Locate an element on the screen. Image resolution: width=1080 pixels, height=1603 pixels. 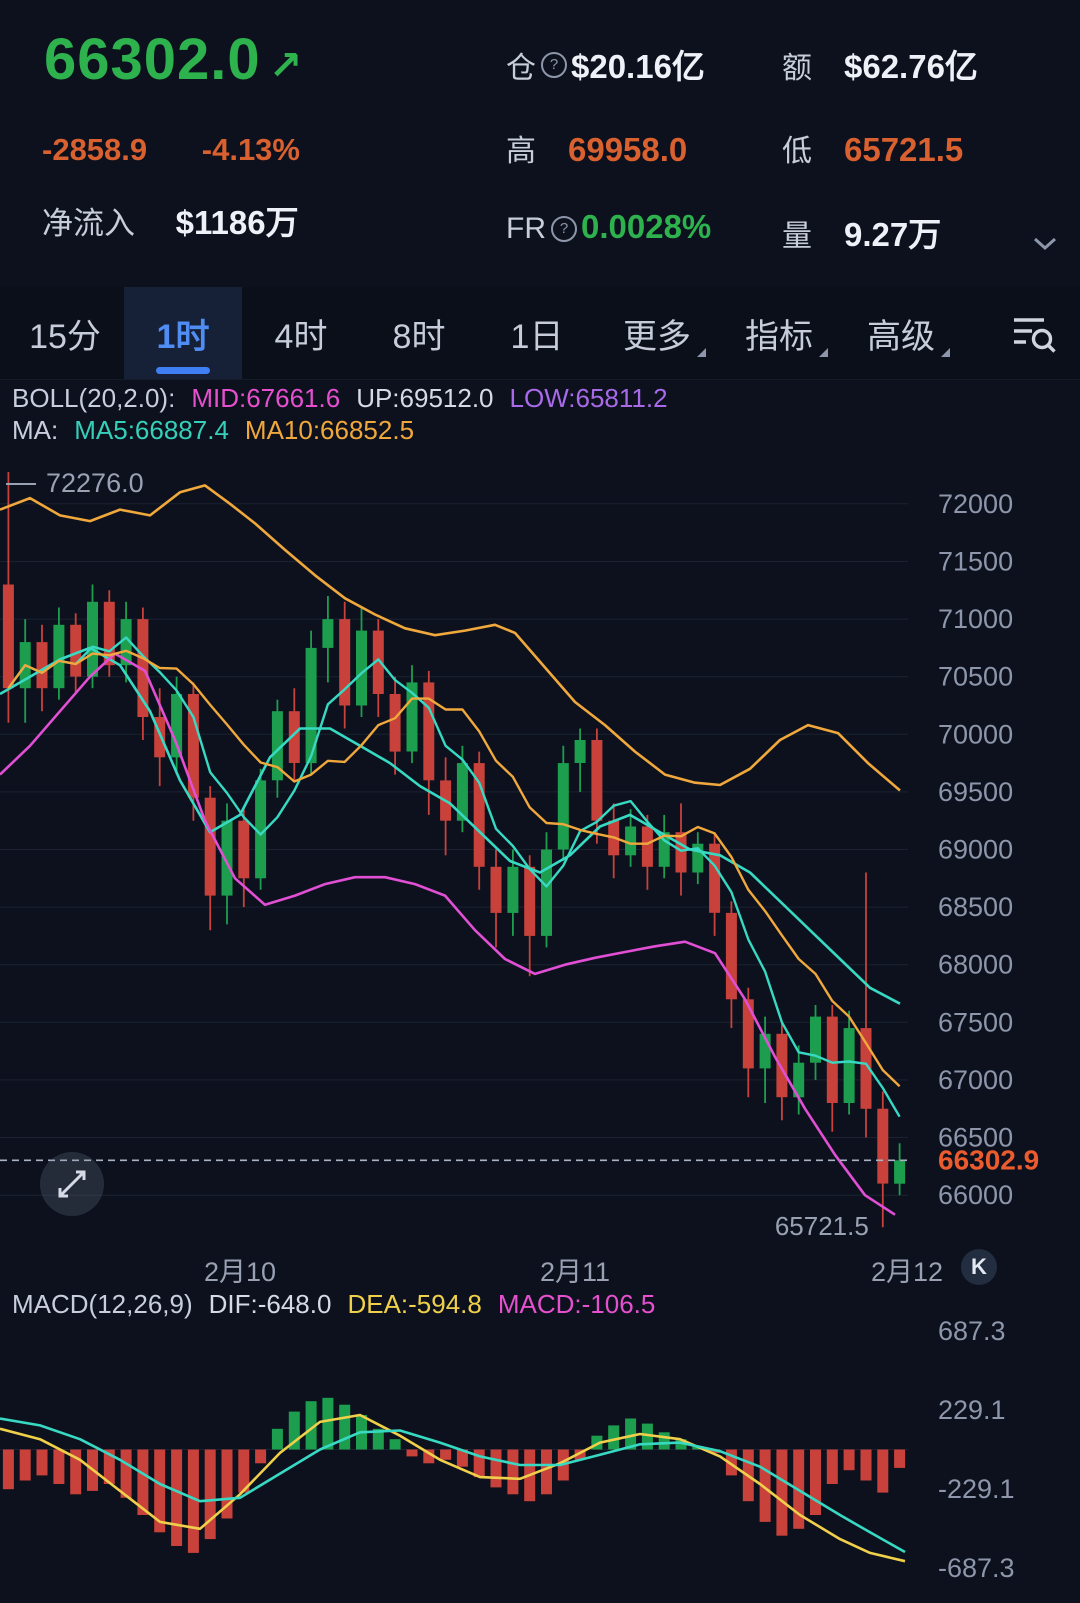
svg-text: 67000 is located at coordinates (975, 1080).